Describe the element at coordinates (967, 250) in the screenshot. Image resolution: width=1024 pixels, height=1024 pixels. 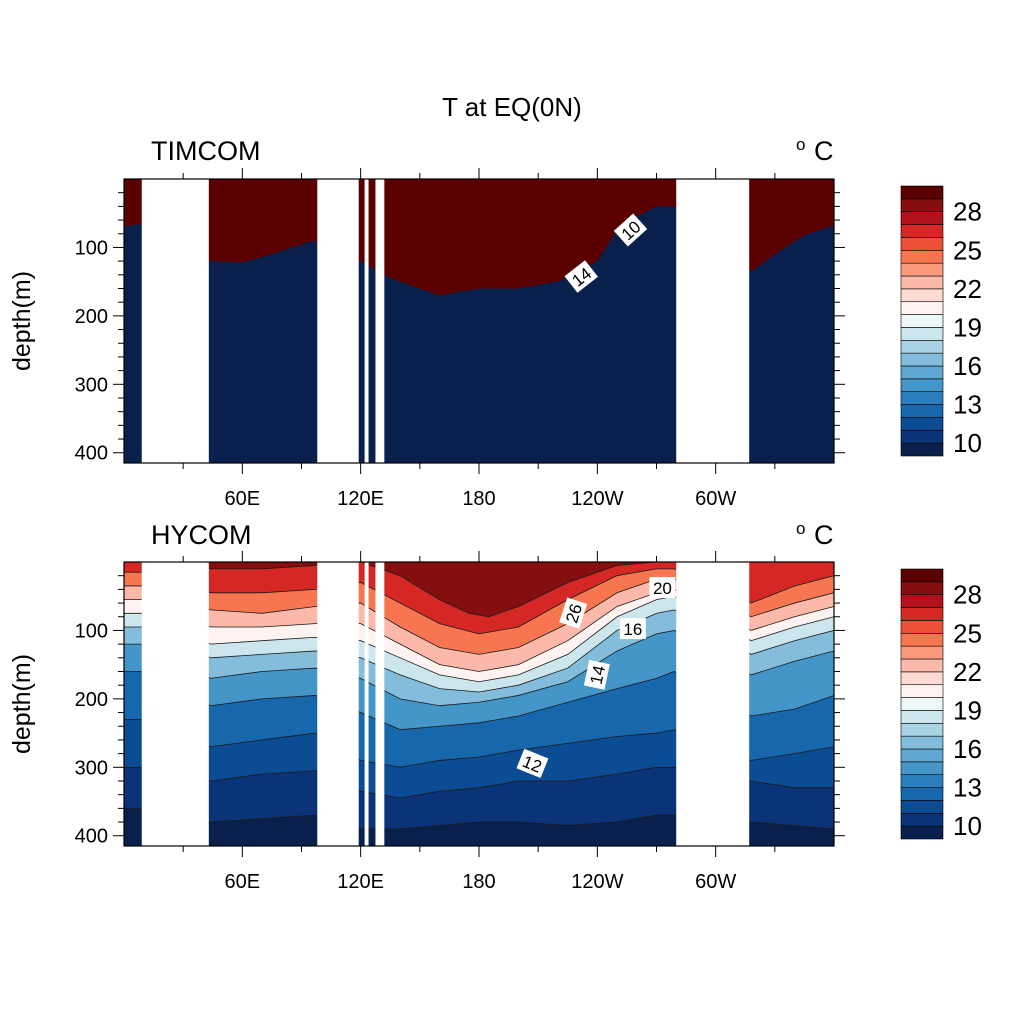
I see `colorbar-label: 25` at that location.